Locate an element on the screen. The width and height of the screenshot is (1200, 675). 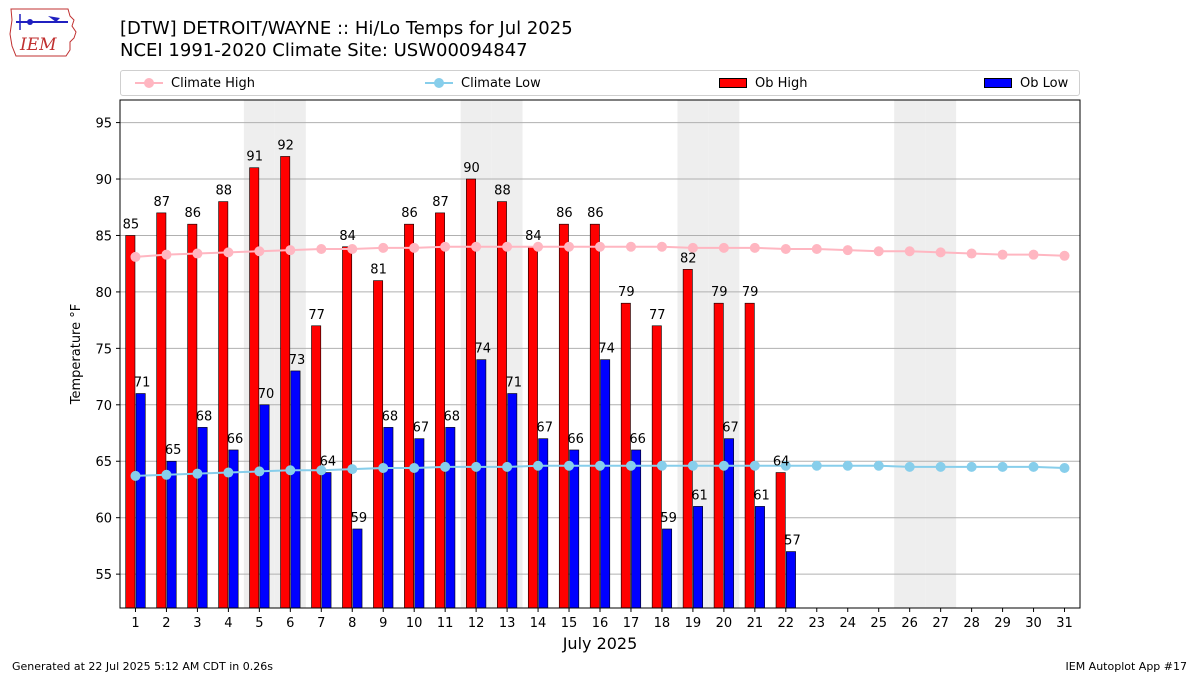
ob-high-label: 82 is located at coordinates (688, 258).